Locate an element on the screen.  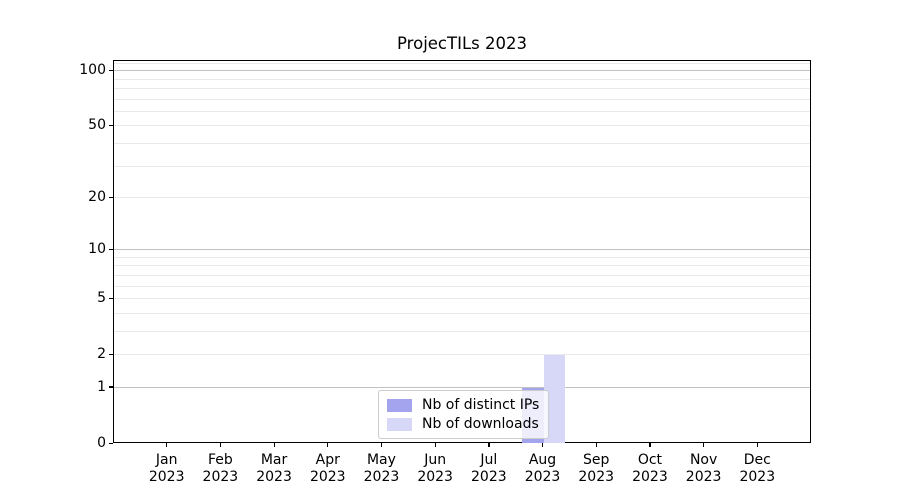
y-tick-label: 100 is located at coordinates (92, 70).